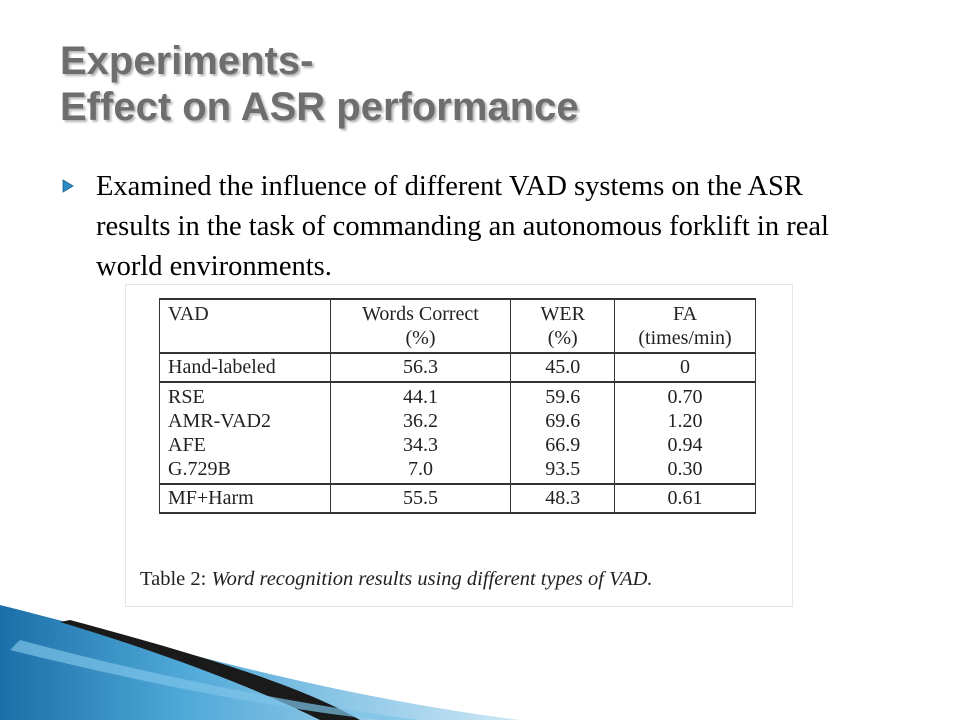  What do you see at coordinates (245, 421) in the screenshot?
I see `cell-vad: AMR-VAD2` at bounding box center [245, 421].